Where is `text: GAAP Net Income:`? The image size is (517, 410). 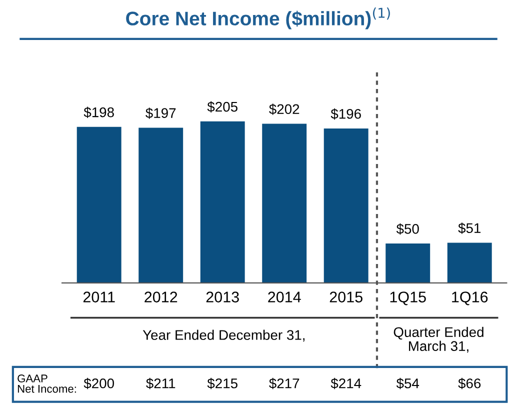
text: GAAP Net Income: is located at coordinates (47, 383).